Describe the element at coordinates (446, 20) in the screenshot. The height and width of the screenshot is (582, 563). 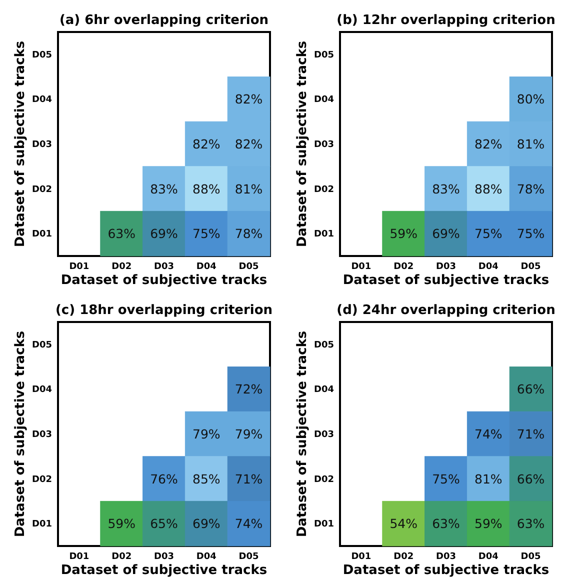
I see `chart-title: (b) 12hr overlapping criterion` at that location.